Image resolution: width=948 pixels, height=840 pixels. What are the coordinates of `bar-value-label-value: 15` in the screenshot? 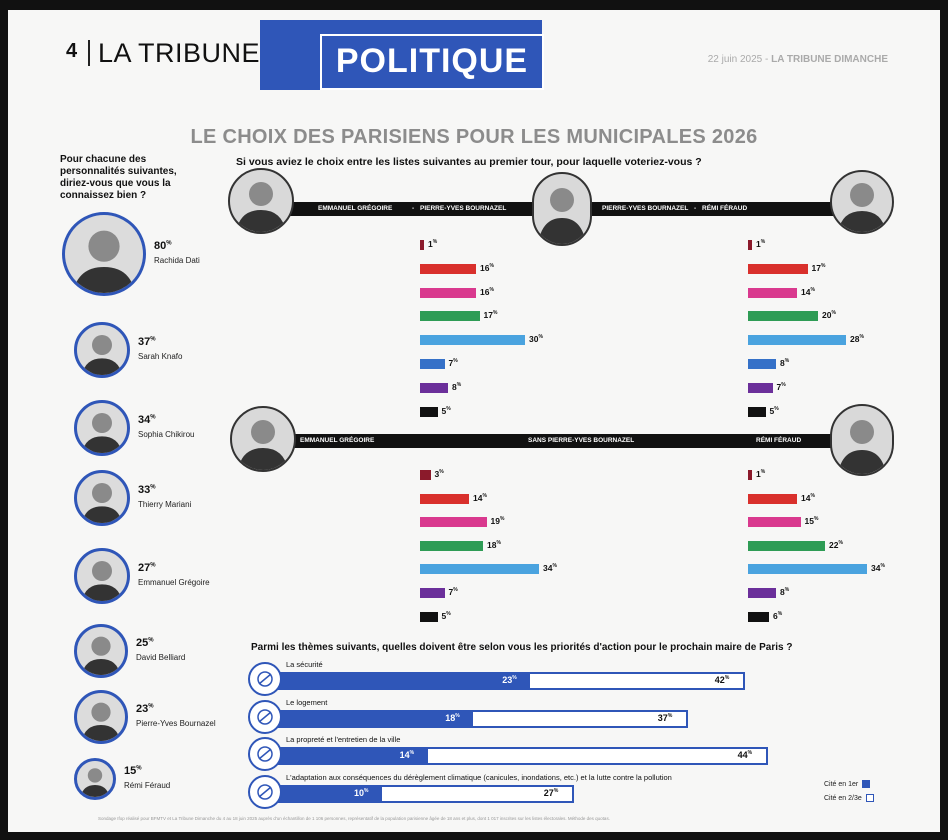 It's located at (809, 521).